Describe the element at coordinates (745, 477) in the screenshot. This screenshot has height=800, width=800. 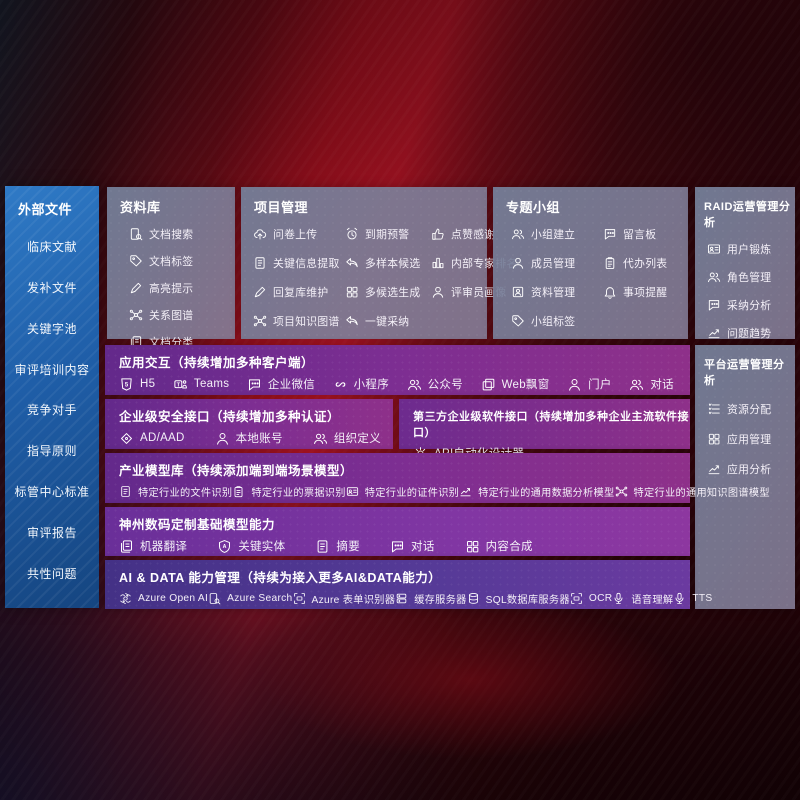
I see `panel-platform-analysis: 平台运营管理分析 资源分配 应用管理 应用分析` at that location.